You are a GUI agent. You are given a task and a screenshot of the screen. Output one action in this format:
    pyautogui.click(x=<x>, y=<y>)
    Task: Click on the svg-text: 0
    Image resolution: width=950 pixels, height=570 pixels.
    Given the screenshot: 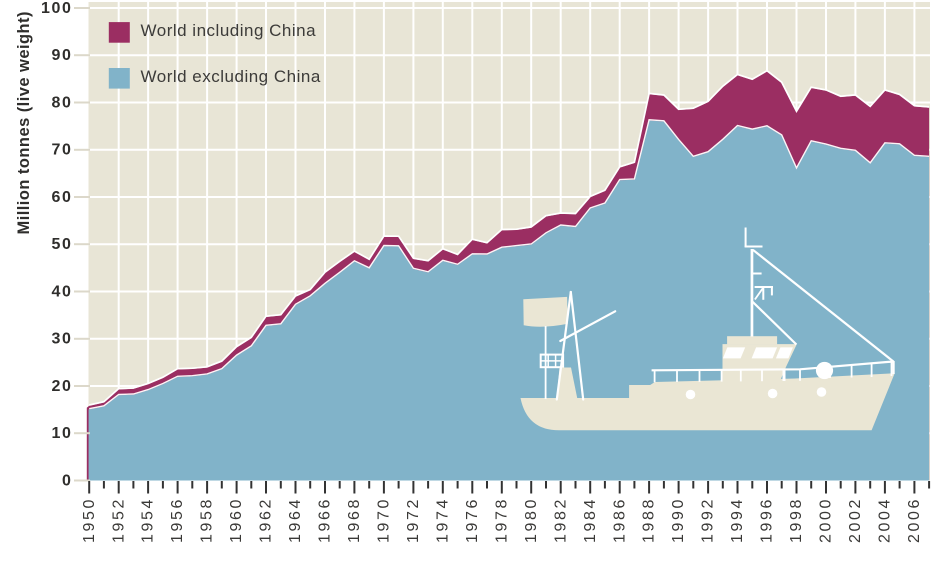 What is the action you would take?
    pyautogui.click(x=67, y=480)
    